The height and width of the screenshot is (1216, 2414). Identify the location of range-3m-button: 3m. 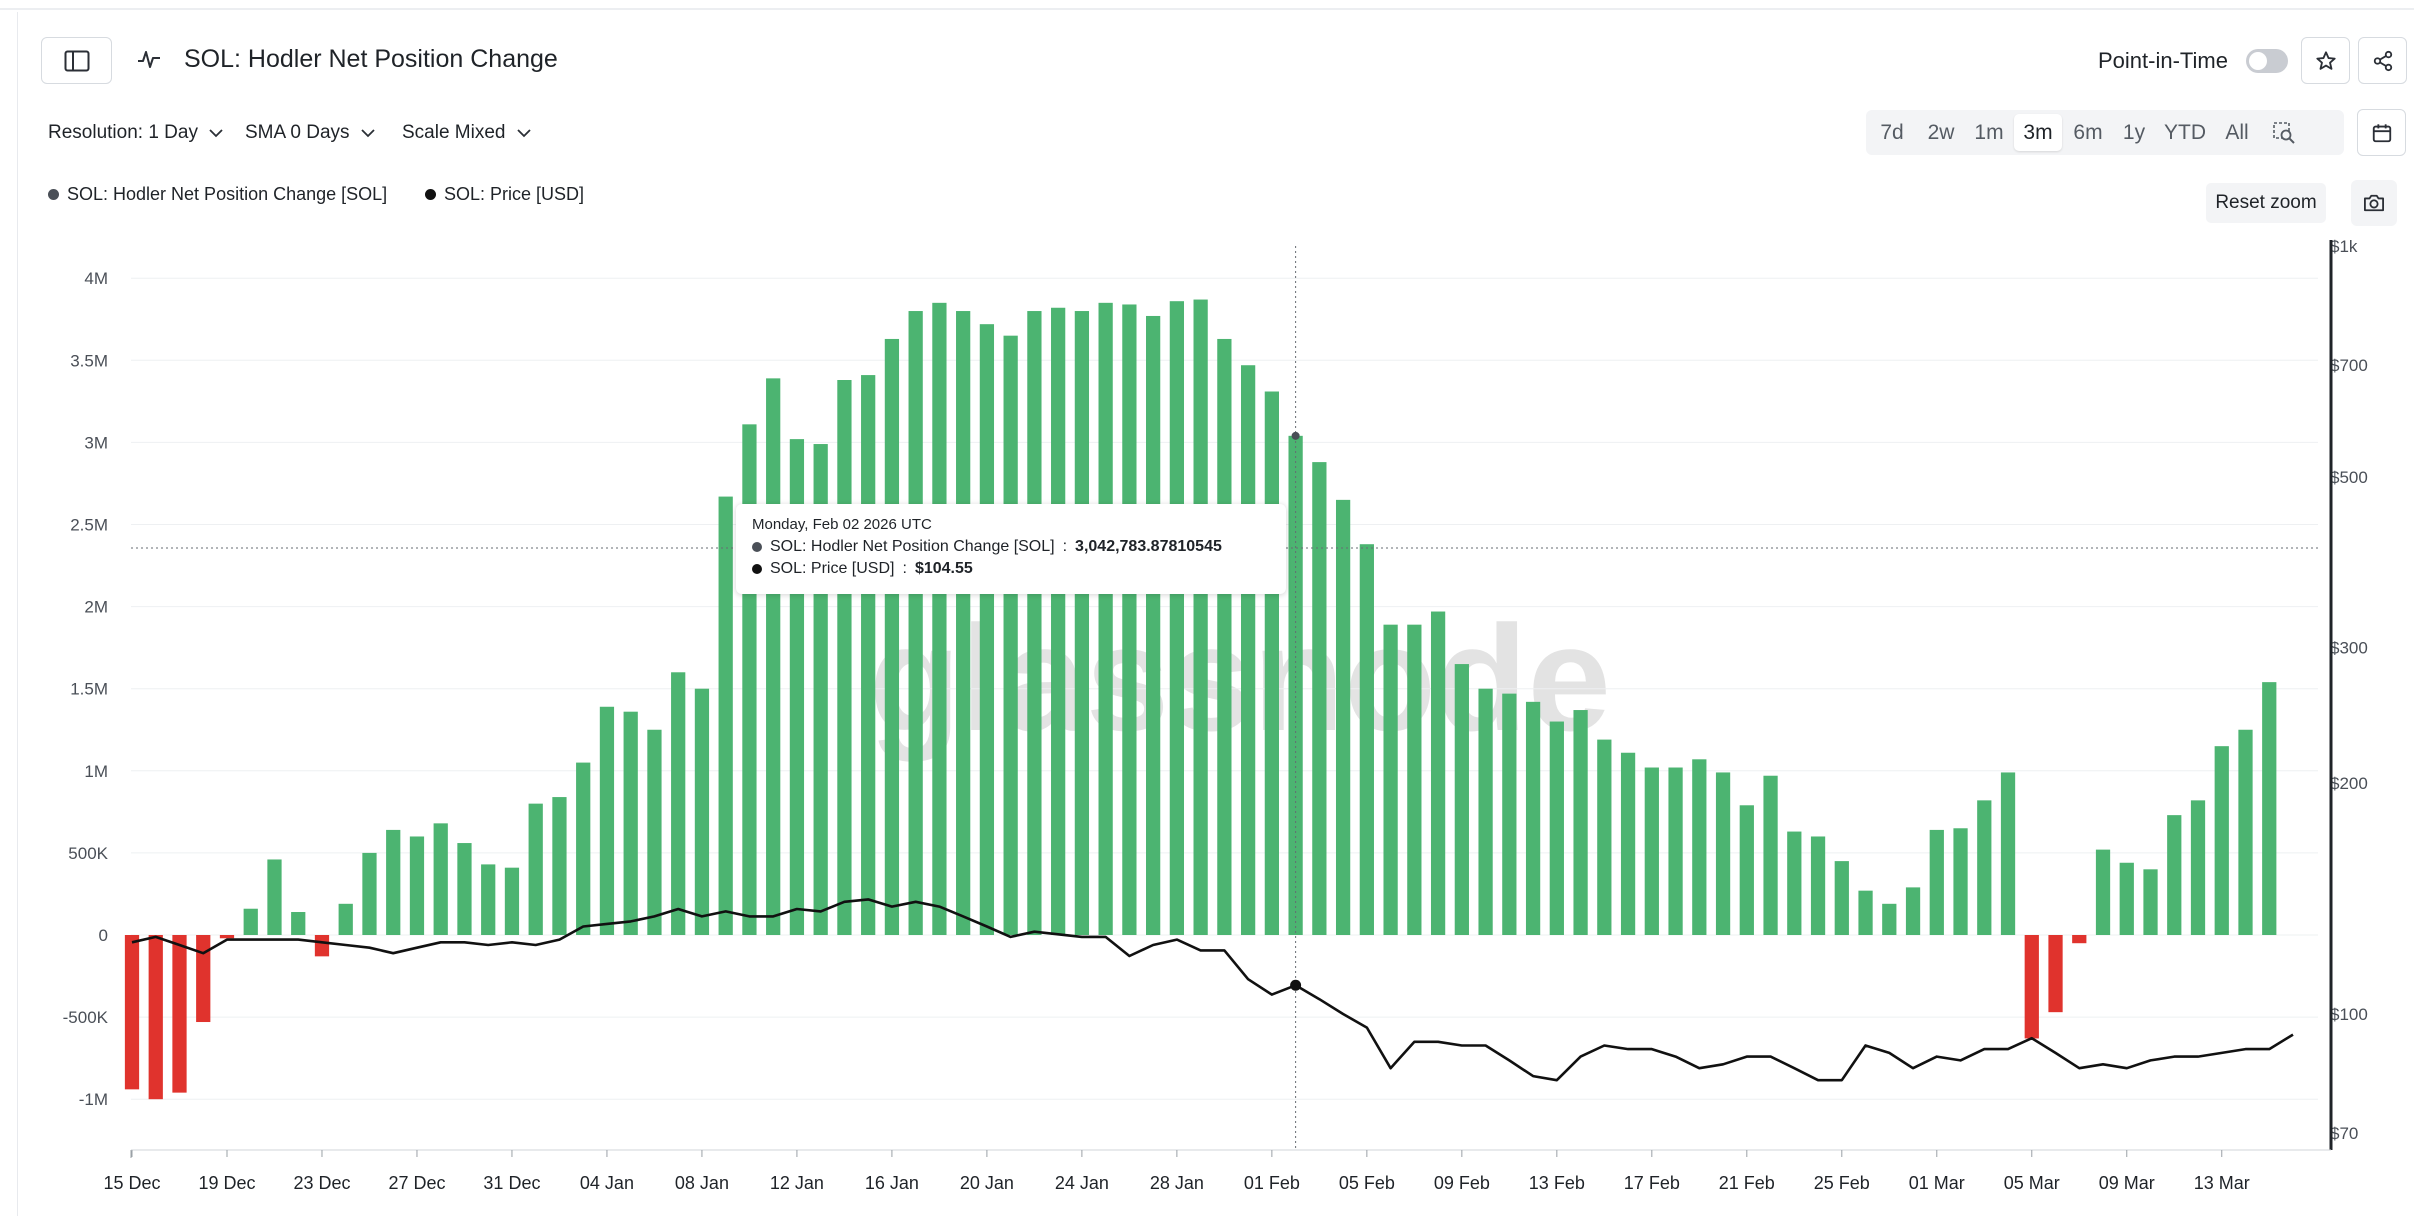
(2038, 132).